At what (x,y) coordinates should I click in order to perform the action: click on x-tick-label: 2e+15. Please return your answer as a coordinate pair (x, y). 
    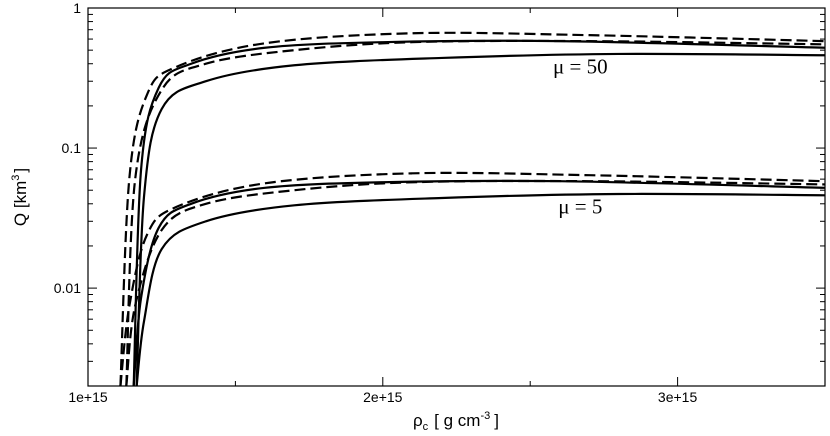
    Looking at the image, I should click on (383, 397).